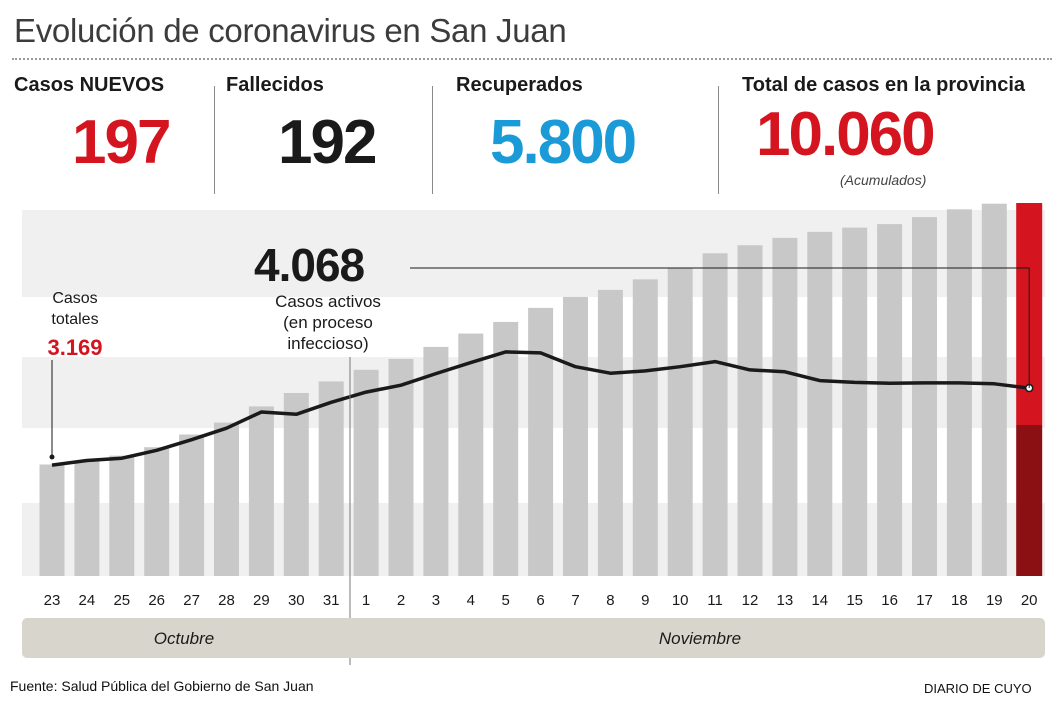  I want to click on deaths-value: 192, so click(327, 142).